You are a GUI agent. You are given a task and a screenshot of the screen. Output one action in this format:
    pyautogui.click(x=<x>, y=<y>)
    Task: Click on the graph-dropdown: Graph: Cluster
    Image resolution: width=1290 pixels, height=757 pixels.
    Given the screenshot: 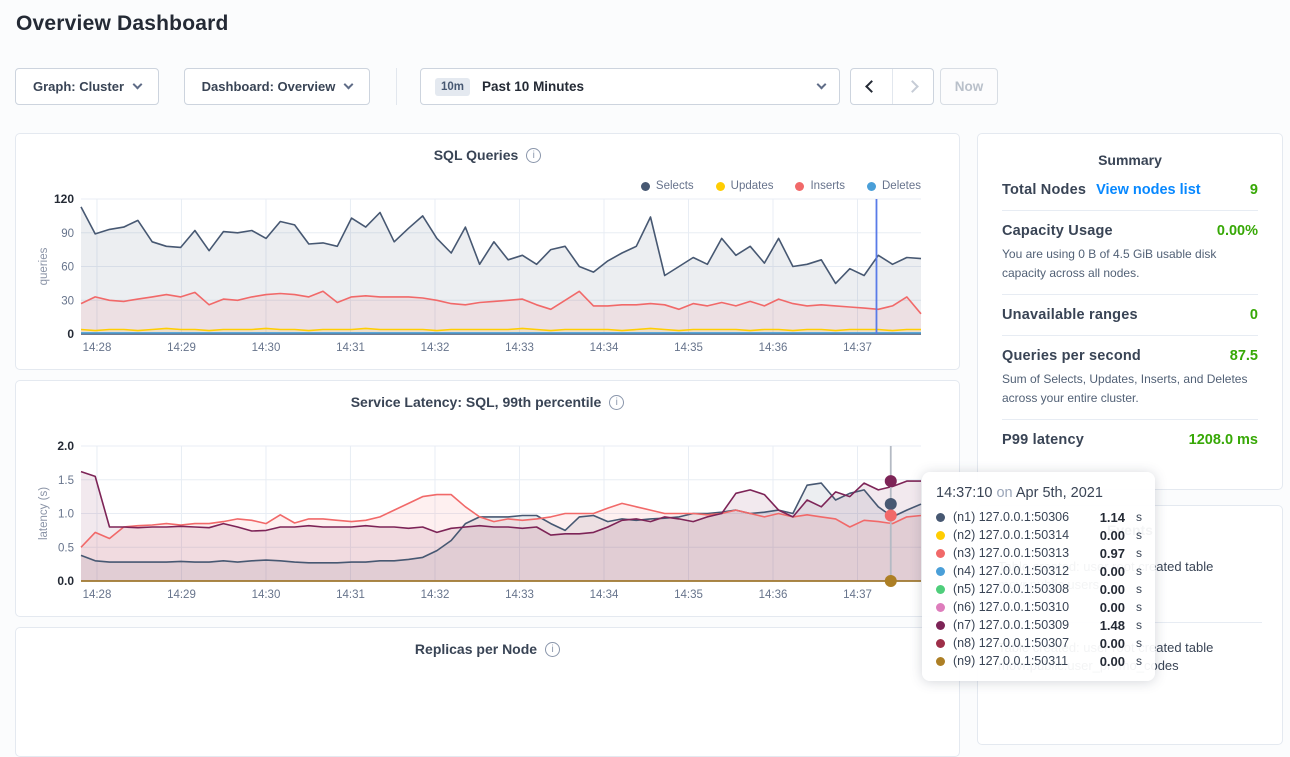 What is the action you would take?
    pyautogui.click(x=87, y=86)
    